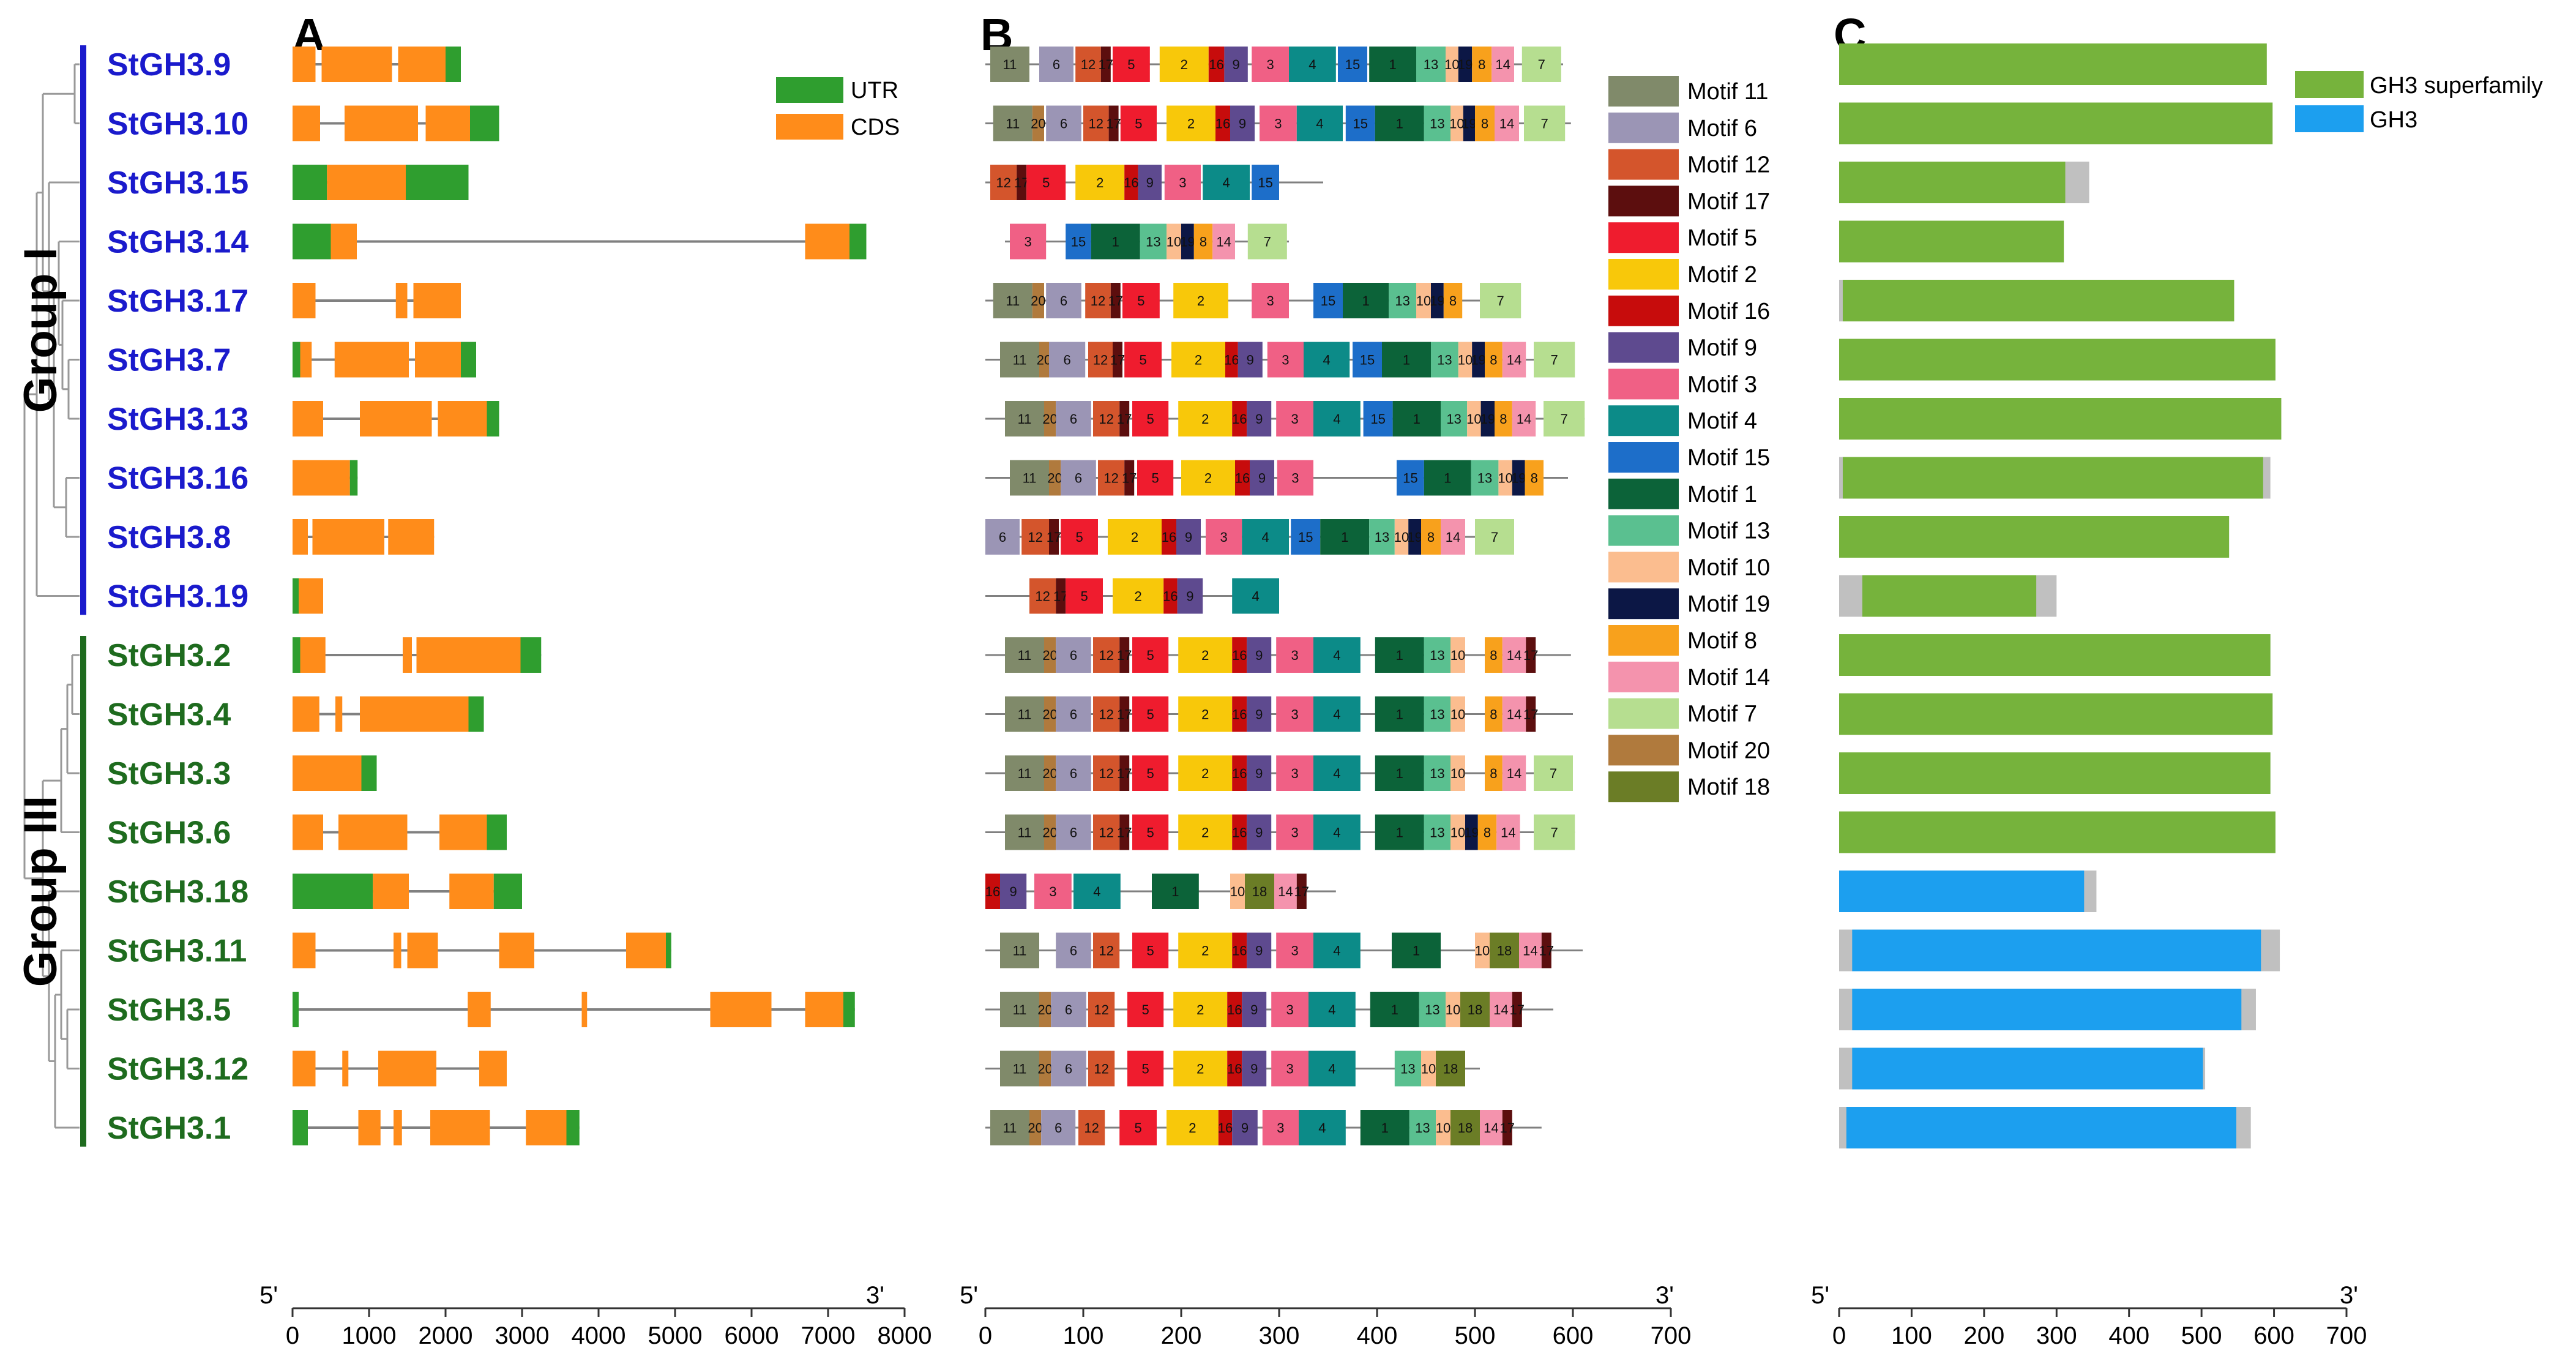 This screenshot has height=1367, width=2576. Describe the element at coordinates (1187, 242) in the screenshot. I see `motif-number: 19` at that location.